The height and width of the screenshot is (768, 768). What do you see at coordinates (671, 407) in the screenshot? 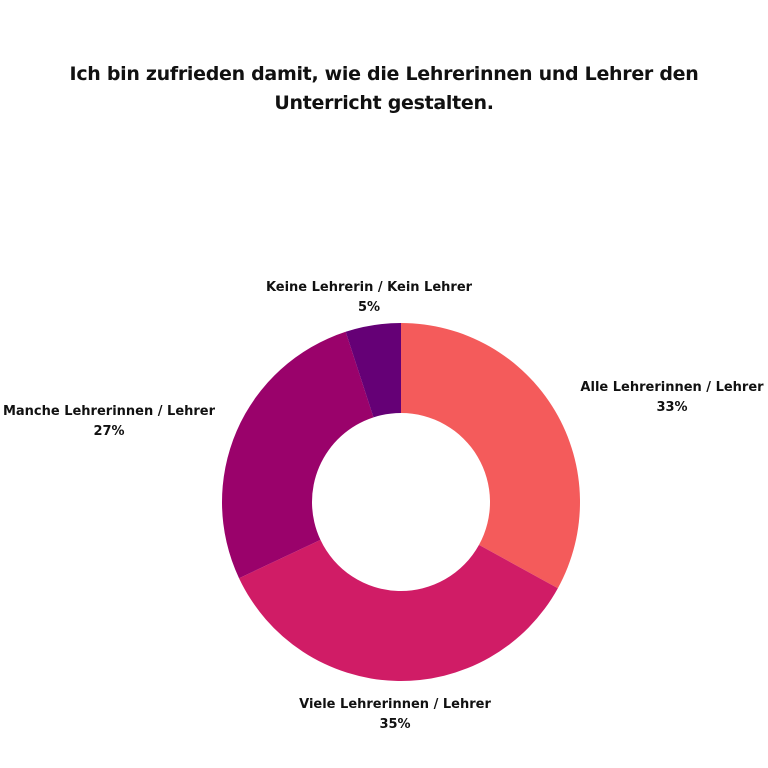
I see `slice-value-0: 33%` at bounding box center [671, 407].